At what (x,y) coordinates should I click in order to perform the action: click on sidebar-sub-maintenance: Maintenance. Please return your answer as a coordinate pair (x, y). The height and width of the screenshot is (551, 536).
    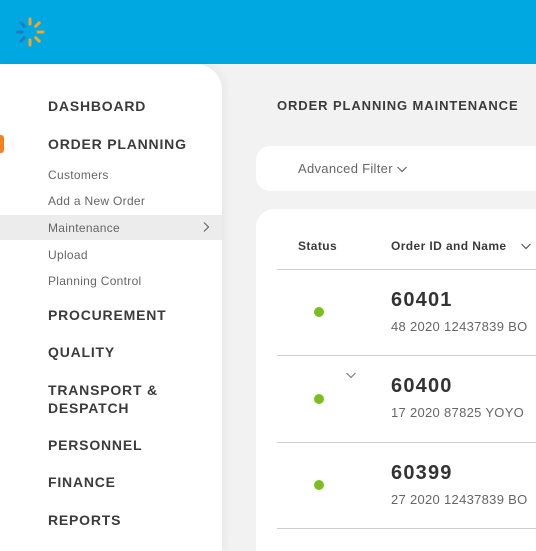
    Looking at the image, I should click on (84, 228).